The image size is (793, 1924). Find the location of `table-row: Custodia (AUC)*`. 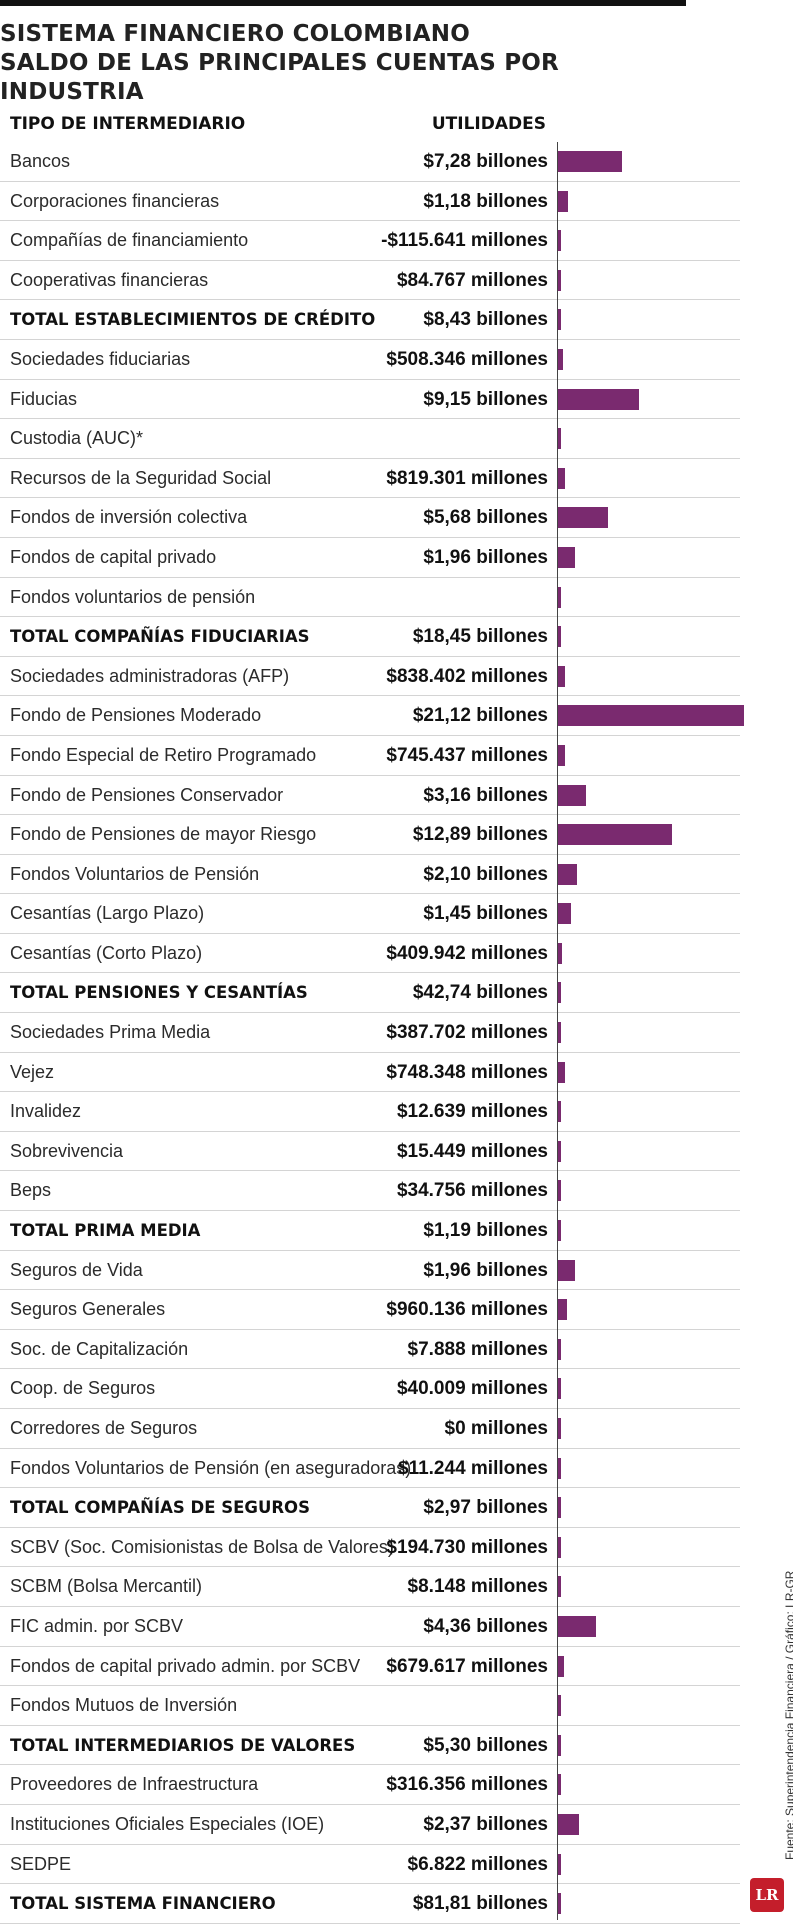

table-row: Custodia (AUC)* is located at coordinates (370, 439).